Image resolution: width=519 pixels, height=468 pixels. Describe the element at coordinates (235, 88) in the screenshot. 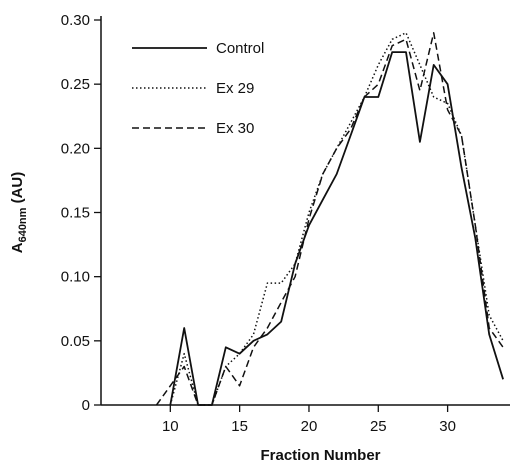

I see `legend-label: Ex 29` at that location.